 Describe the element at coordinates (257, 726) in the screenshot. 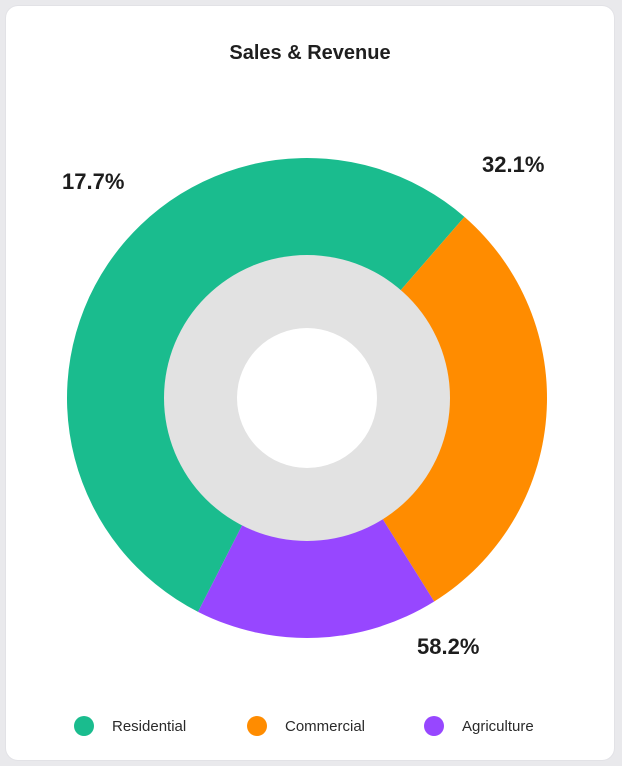

I see `legend-swatch-commercial` at that location.